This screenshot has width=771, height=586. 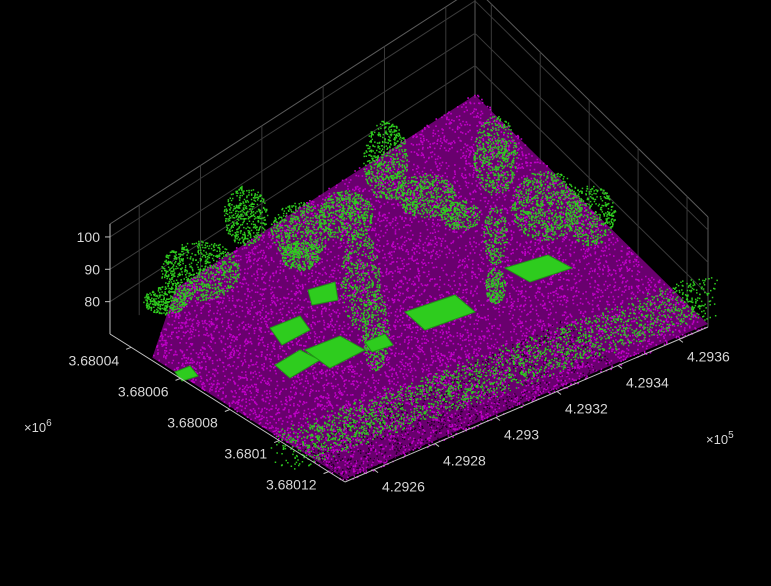 I want to click on x-tick-label: 4.2928, so click(x=464, y=461).